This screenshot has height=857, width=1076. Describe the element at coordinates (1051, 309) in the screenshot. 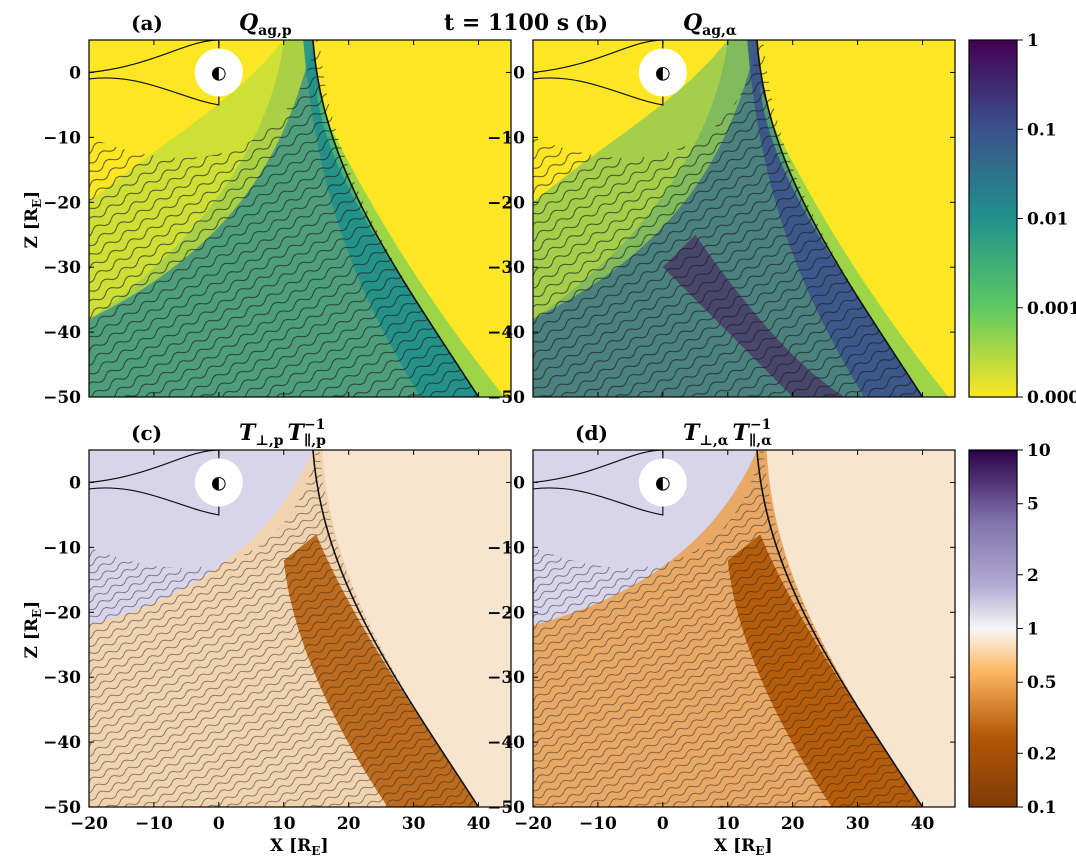

I see `colorbar-tick-label: 0.001` at that location.